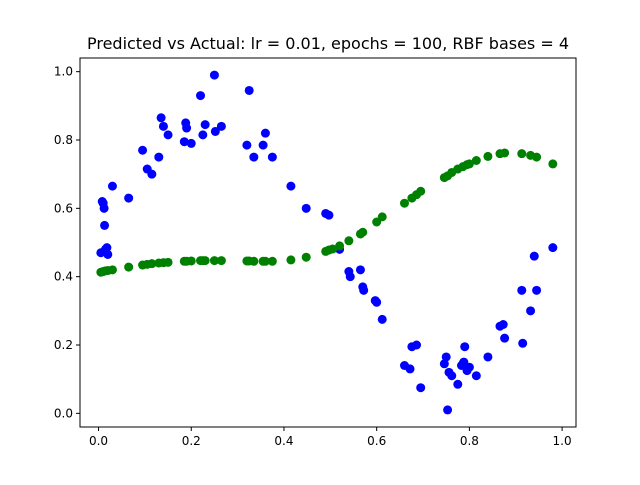  What do you see at coordinates (330, 437) in the screenshot?
I see `x-axis-ticks: 0.0 0.2 0.4 0.6 0.8 1.0` at bounding box center [330, 437].